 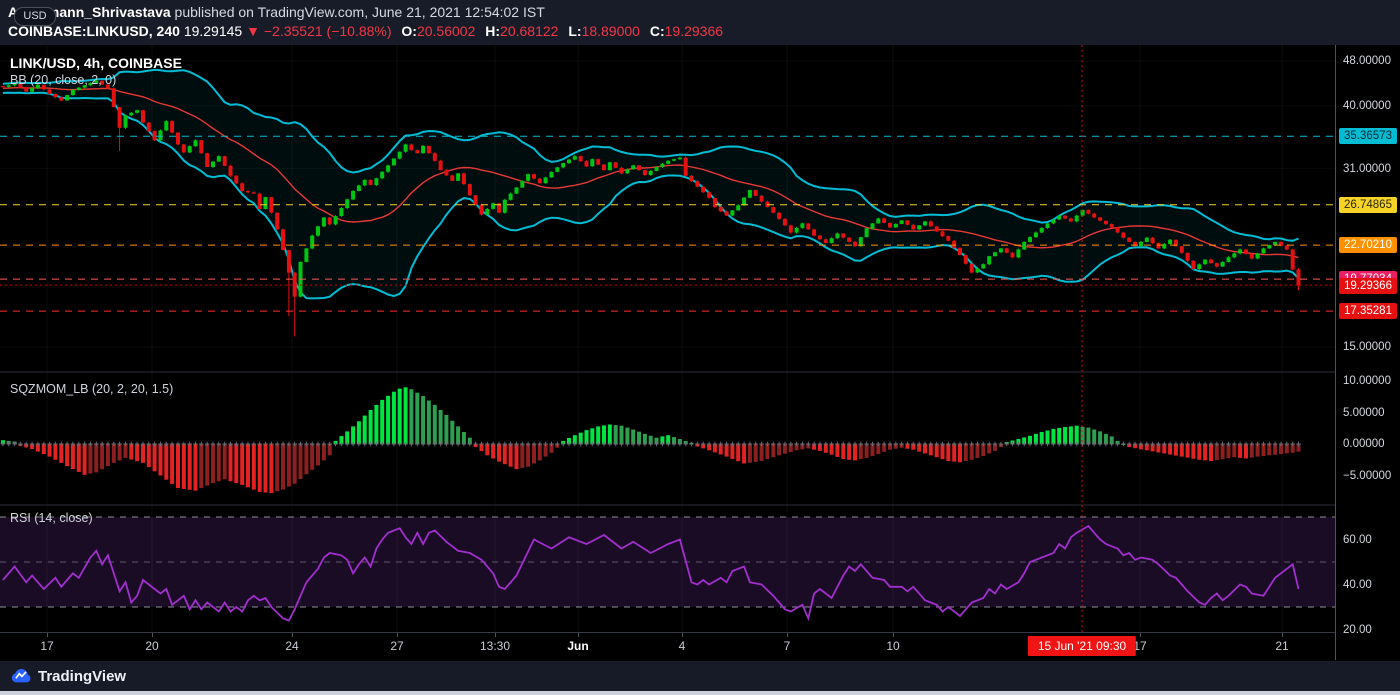 I want to click on current-price-badge: 19.29366, so click(x=1368, y=286).